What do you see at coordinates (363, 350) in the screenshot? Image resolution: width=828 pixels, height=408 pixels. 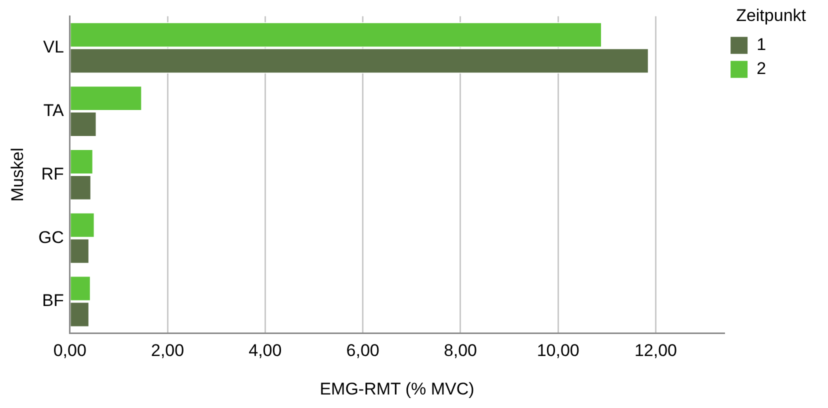 I see `x-tick-label: 6,00` at bounding box center [363, 350].